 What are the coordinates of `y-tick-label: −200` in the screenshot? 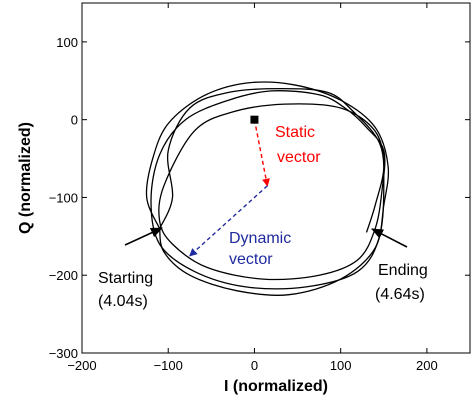 It's located at (63, 275).